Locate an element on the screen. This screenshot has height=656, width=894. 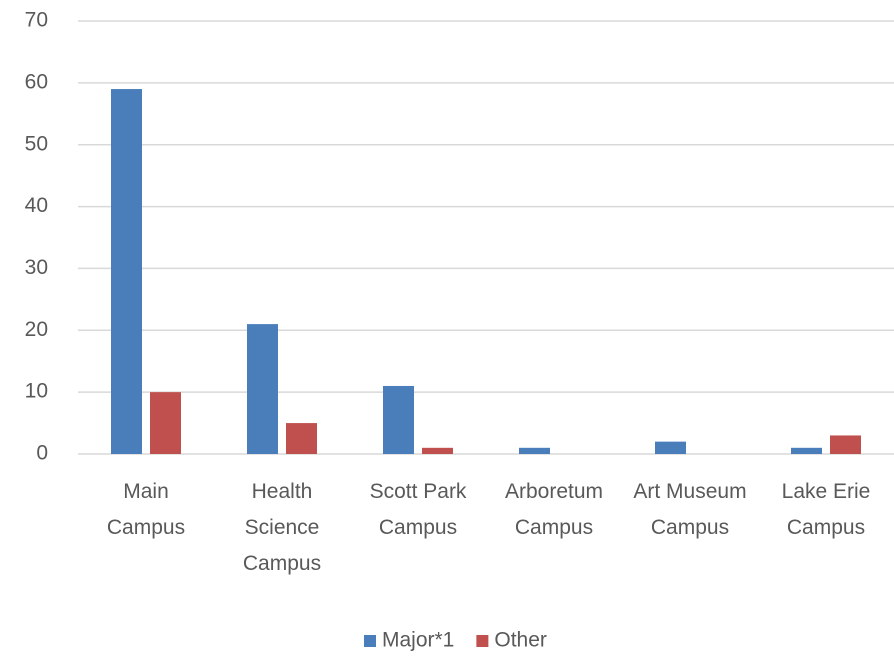
x-tick-label: Art Museum Campus is located at coordinates (690, 509).